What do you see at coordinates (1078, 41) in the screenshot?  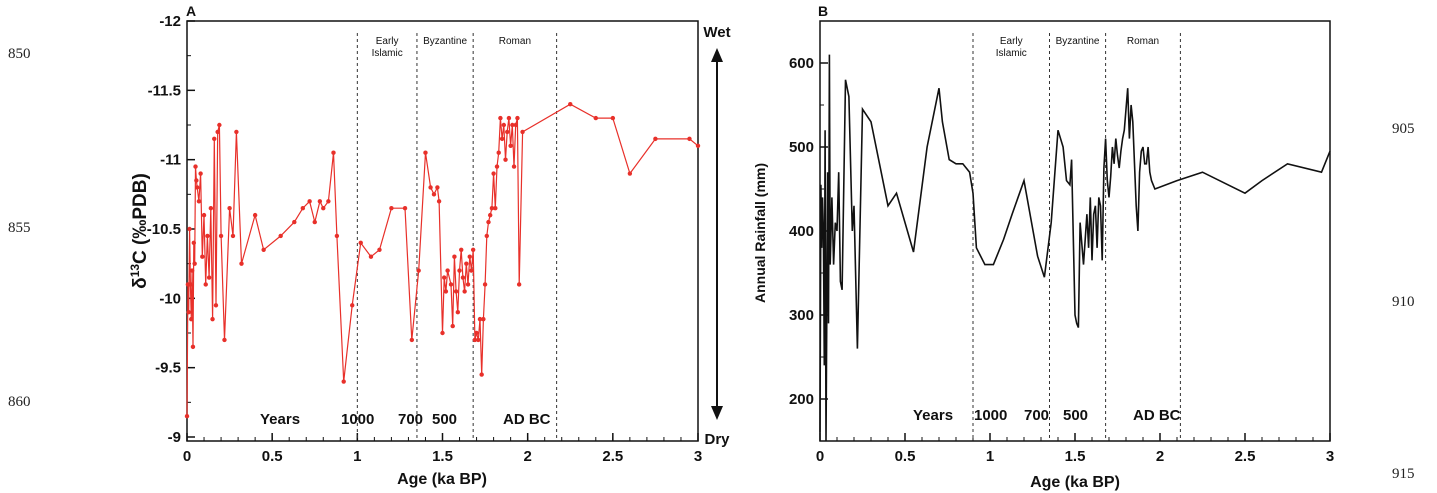 I see `panel-b-period-label: Byzantine` at bounding box center [1078, 41].